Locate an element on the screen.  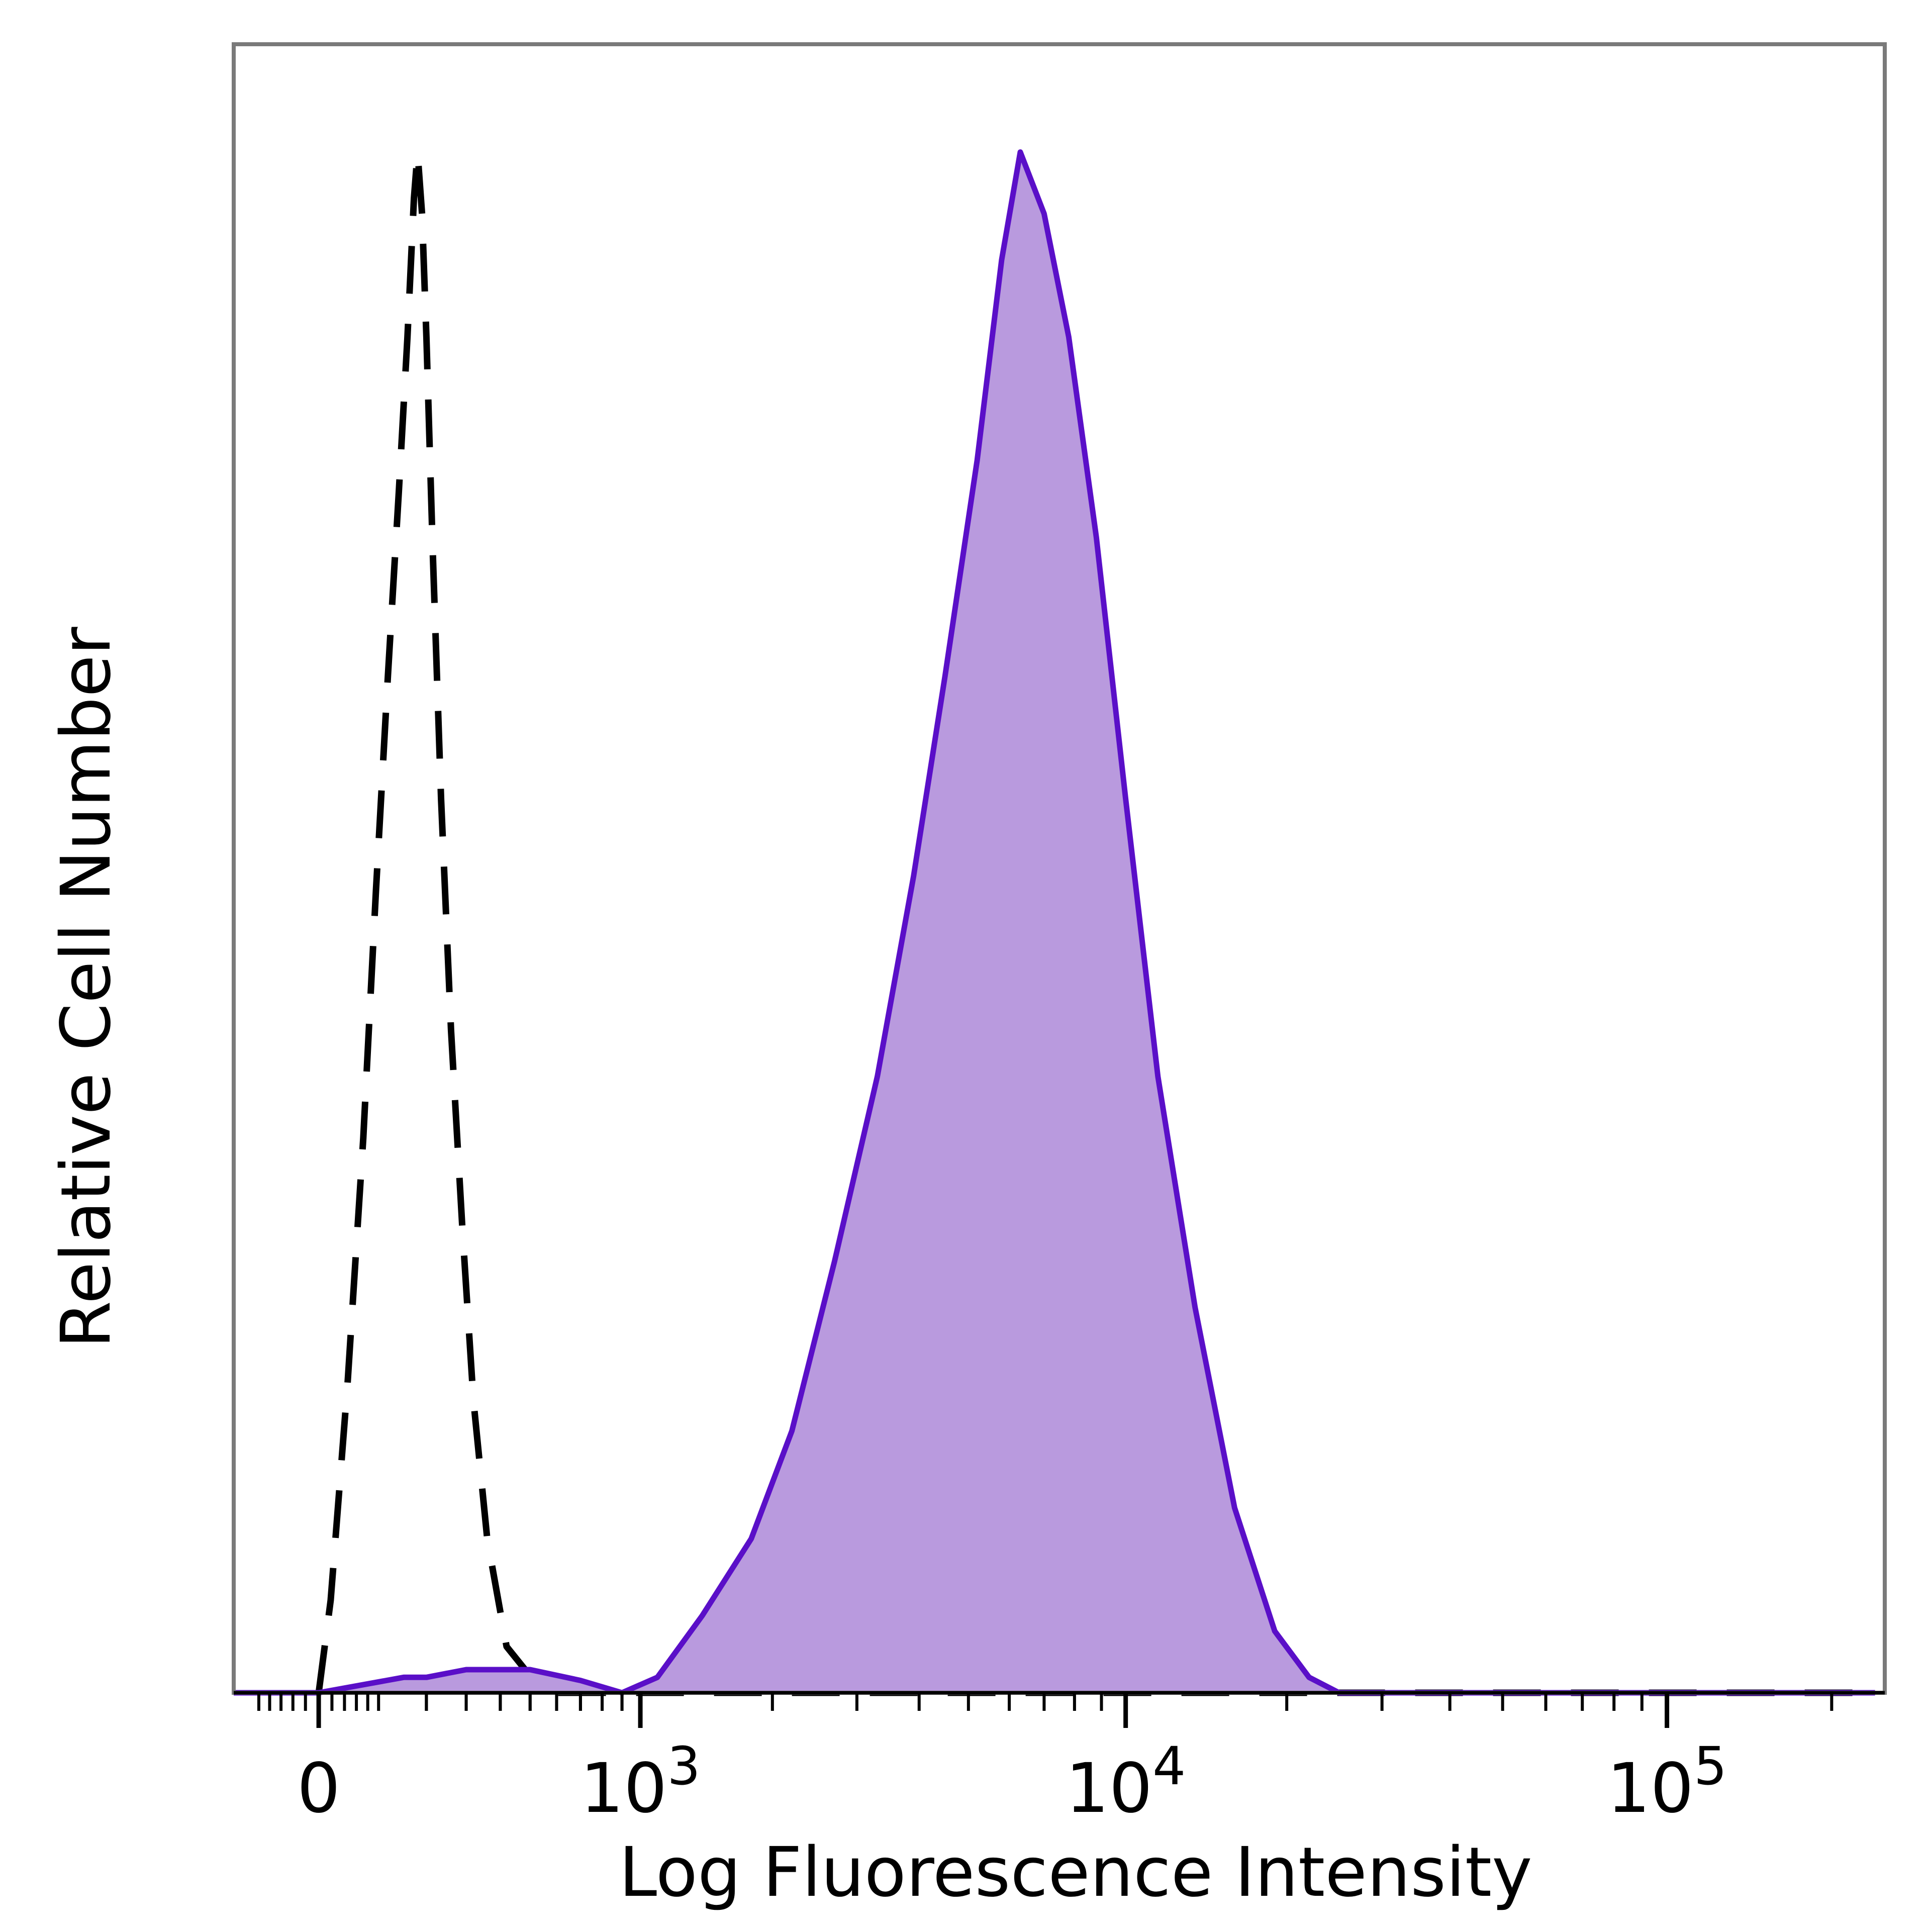
x-tick-label: 0 is located at coordinates (319, 1788).